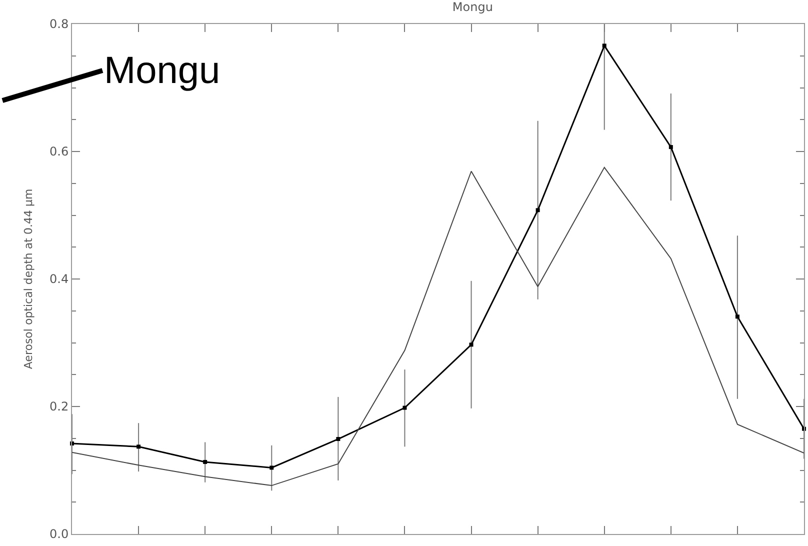 The height and width of the screenshot is (546, 808). I want to click on y-tick-label: 0.8, so click(59, 24).